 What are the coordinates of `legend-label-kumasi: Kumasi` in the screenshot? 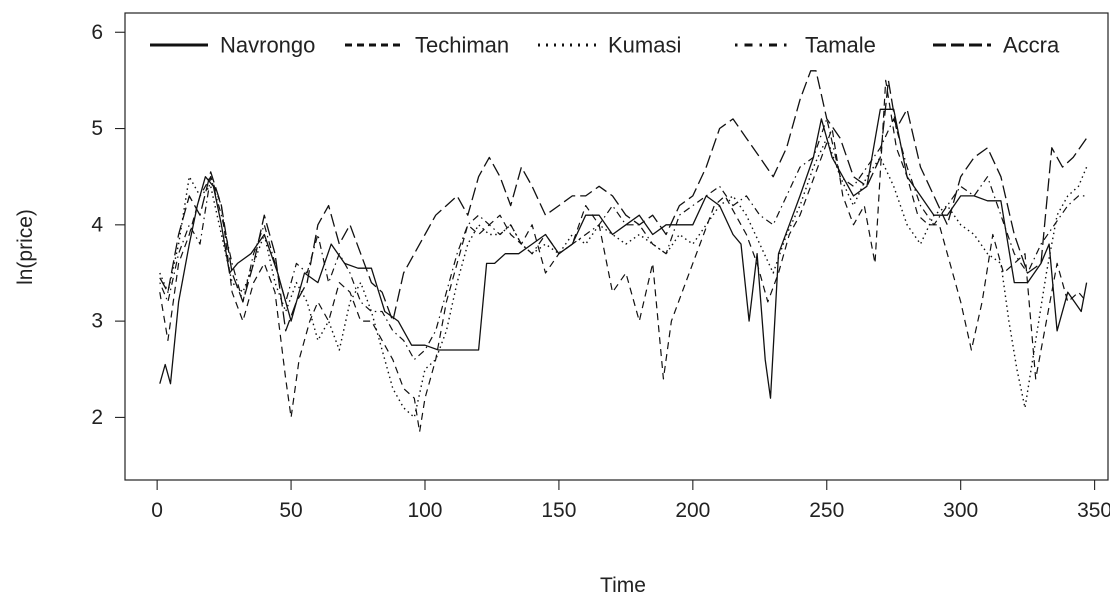 It's located at (644, 45).